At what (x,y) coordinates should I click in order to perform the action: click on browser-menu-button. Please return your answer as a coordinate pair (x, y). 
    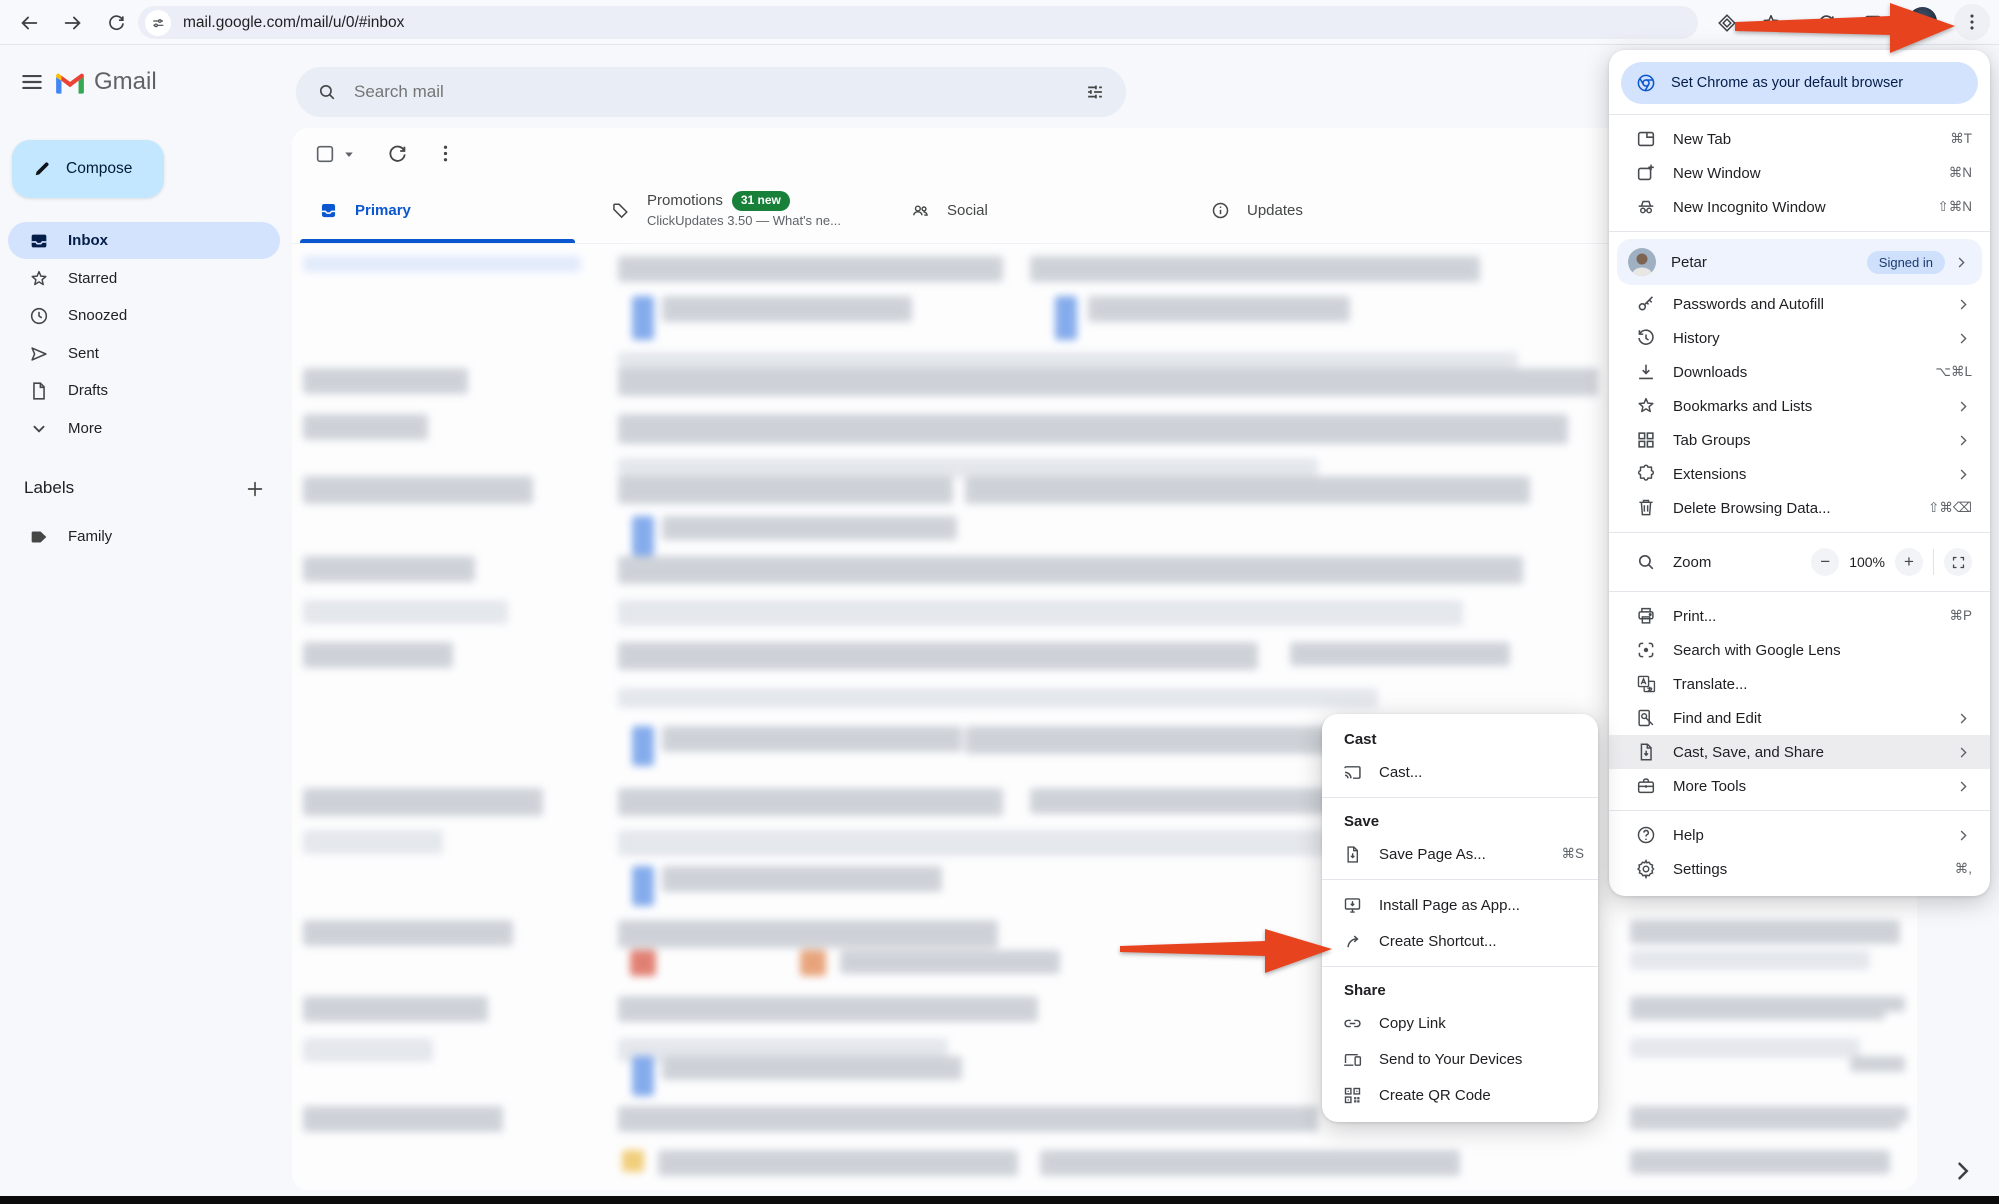
    Looking at the image, I should click on (1972, 22).